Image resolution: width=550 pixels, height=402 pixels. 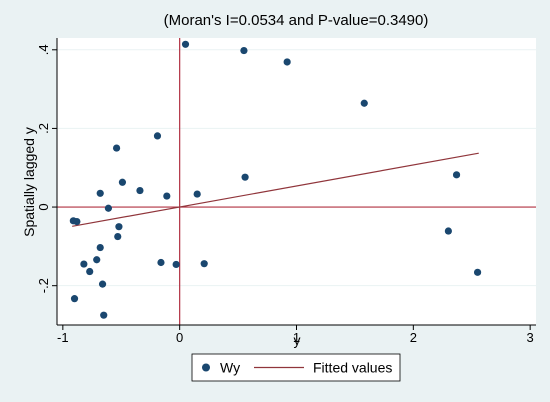 What do you see at coordinates (29, 182) in the screenshot?
I see `y-axis-label: Spatially lagged y` at bounding box center [29, 182].